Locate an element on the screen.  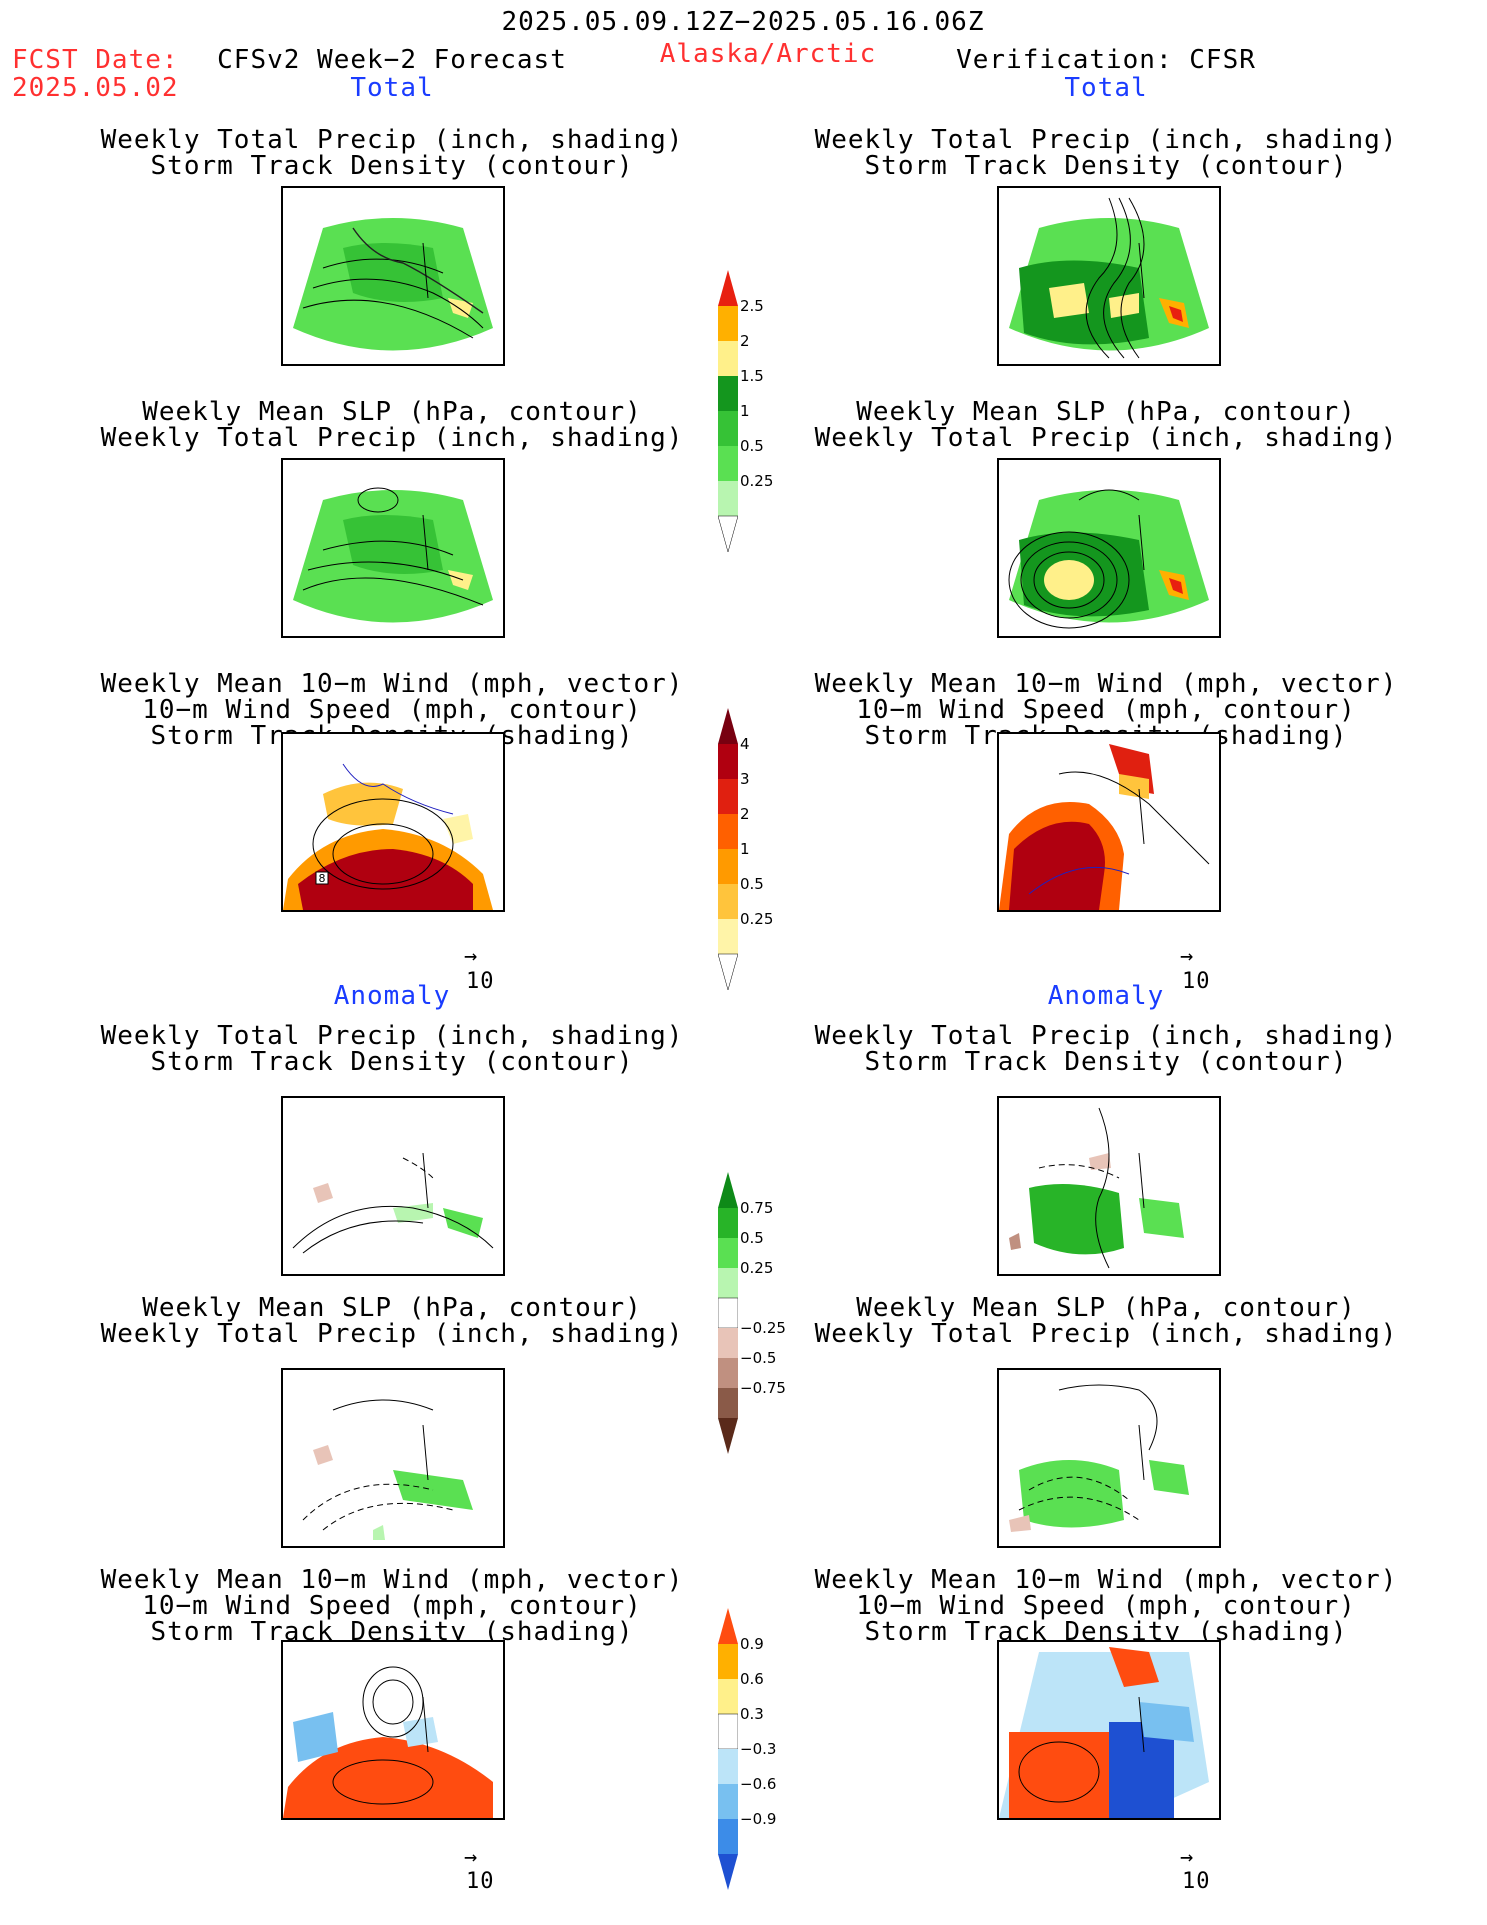
model-title: CFSv2 Week−2 Forecast is located at coordinates (392, 60).